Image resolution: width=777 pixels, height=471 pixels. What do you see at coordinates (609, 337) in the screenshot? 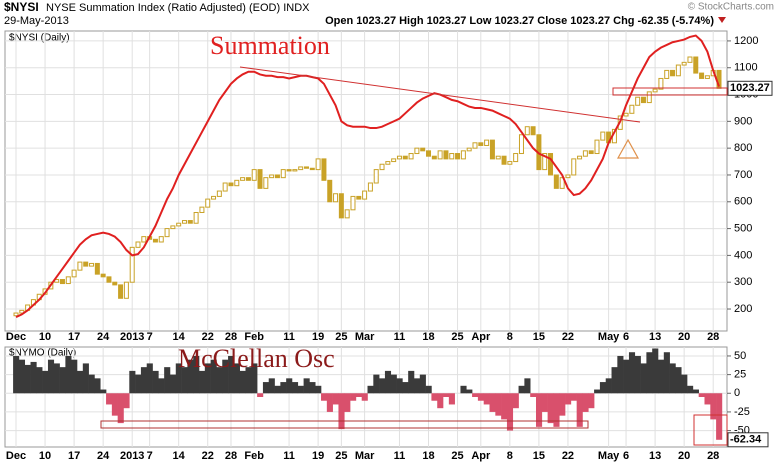
I see `x-tick-label: May` at bounding box center [609, 337].